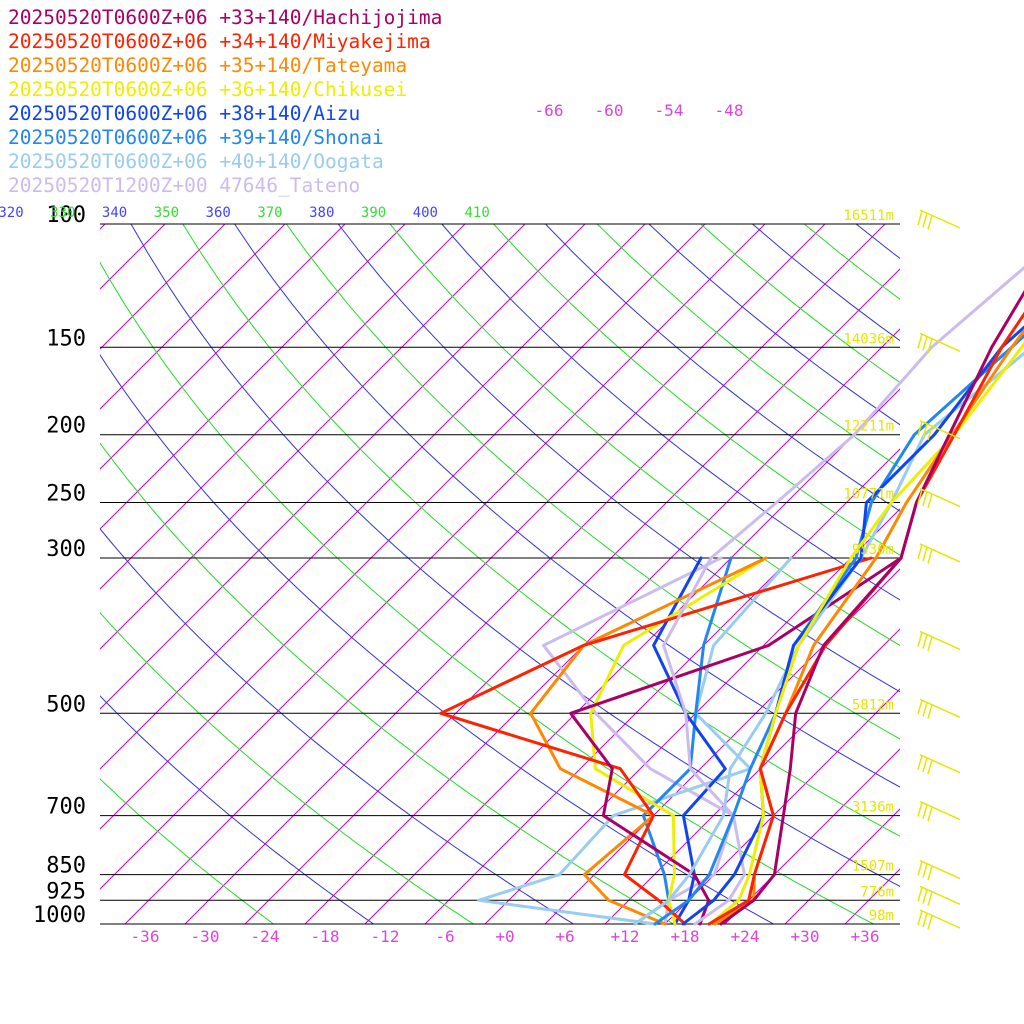 The height and width of the screenshot is (1024, 1024). I want to click on legend-item: 20250520T0600Z+06 +39+140/Shonai, so click(196, 137).